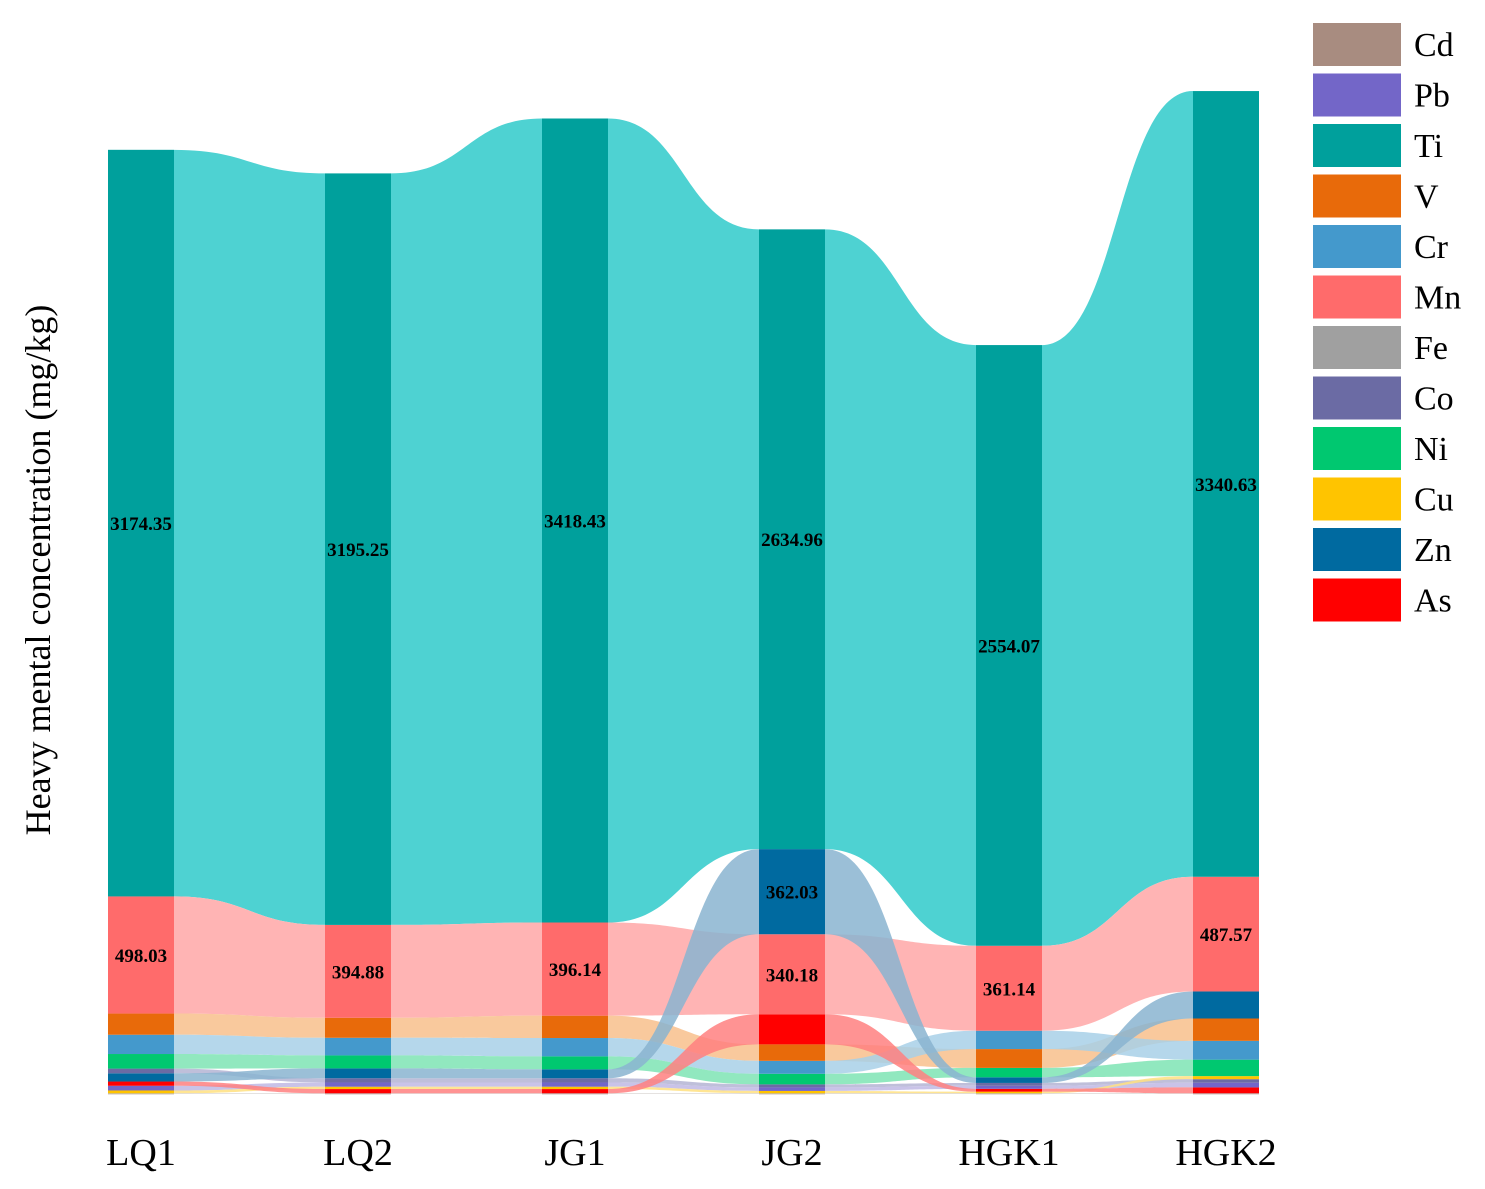 The width and height of the screenshot is (1485, 1189). Describe the element at coordinates (466, 1091) in the screenshot. I see `flow-as-lq2-jg1` at that location.